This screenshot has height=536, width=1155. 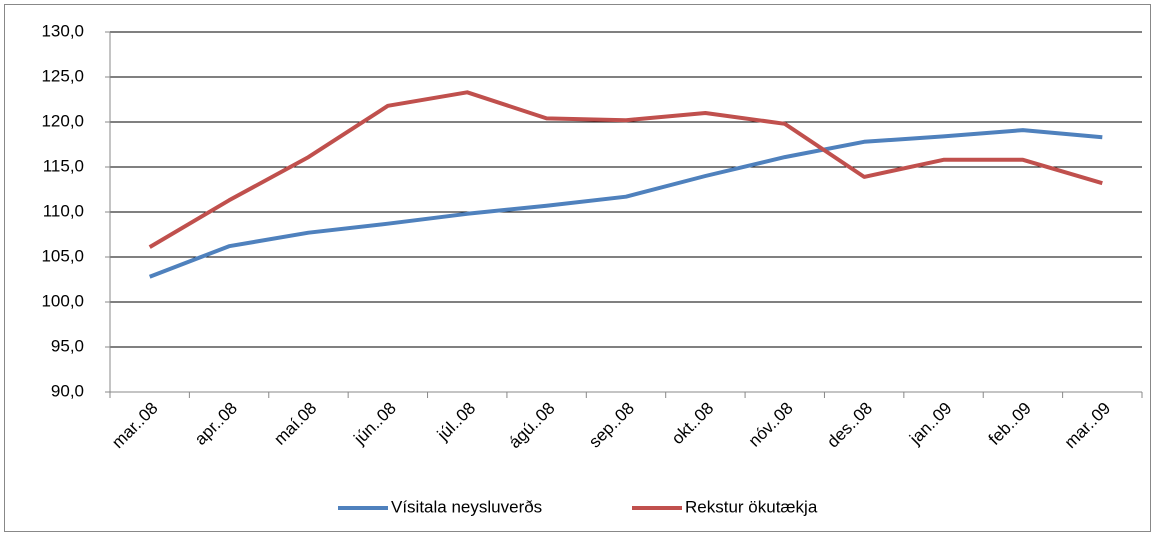 What do you see at coordinates (62, 75) in the screenshot?
I see `y-tick-label: 125,0` at bounding box center [62, 75].